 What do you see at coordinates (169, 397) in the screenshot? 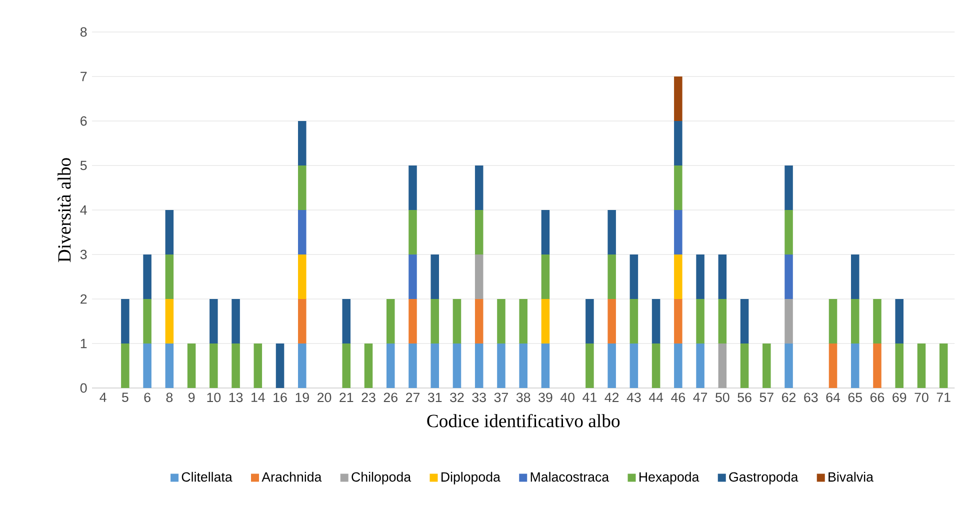
I see `x-tick-label: 8` at bounding box center [169, 397].